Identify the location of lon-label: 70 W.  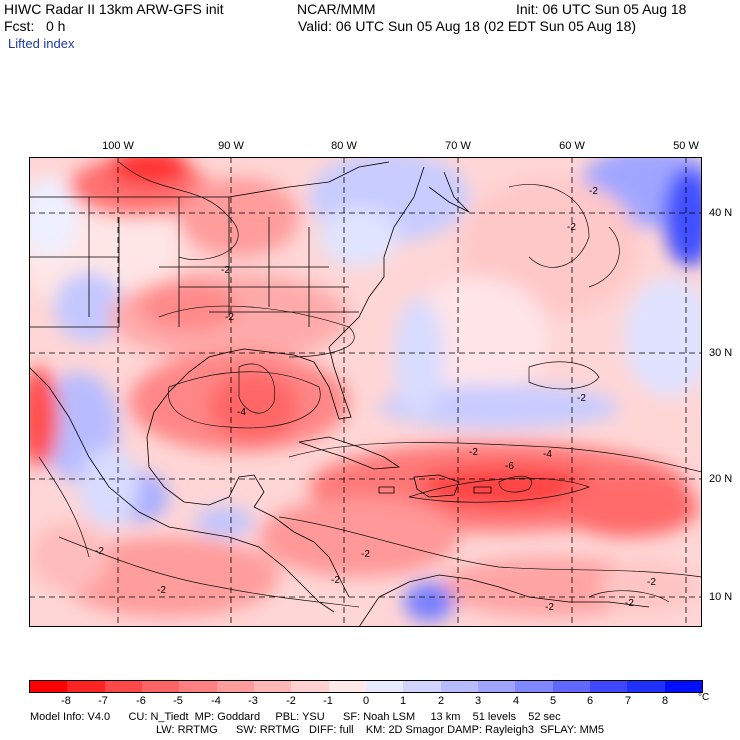
(458, 146).